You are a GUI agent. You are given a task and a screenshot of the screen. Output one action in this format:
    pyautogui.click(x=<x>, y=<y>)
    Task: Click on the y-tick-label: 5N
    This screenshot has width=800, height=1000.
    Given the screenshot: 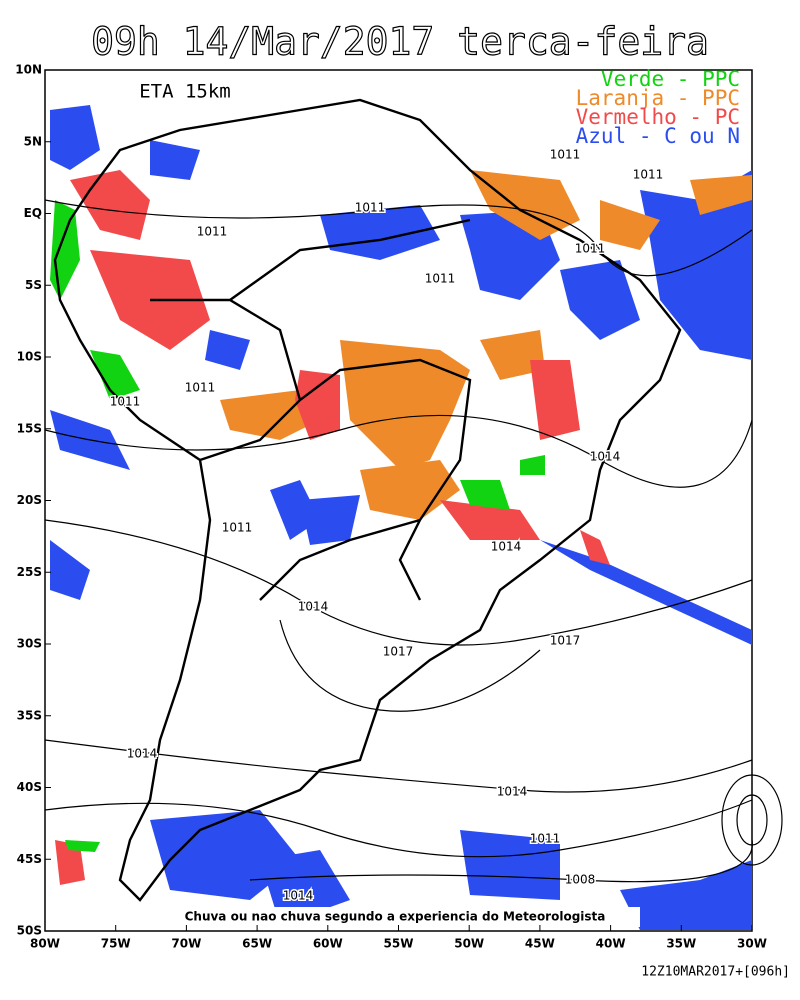 What is the action you would take?
    pyautogui.click(x=33, y=141)
    